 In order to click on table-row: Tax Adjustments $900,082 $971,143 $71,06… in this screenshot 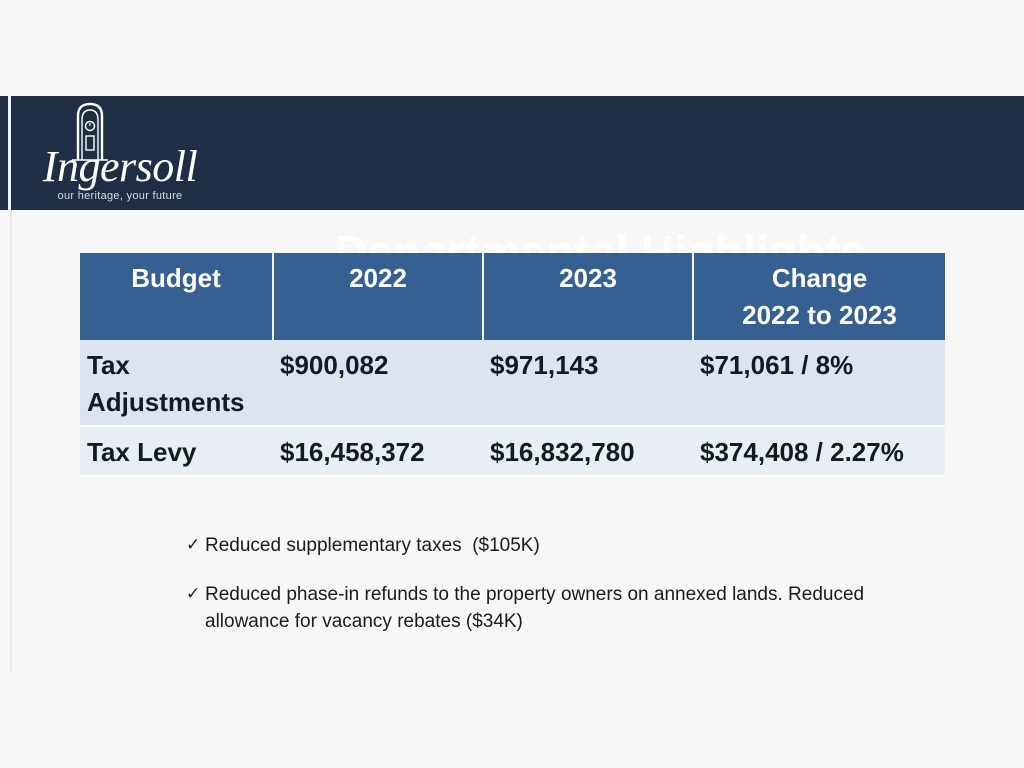, I will do `click(512, 383)`.